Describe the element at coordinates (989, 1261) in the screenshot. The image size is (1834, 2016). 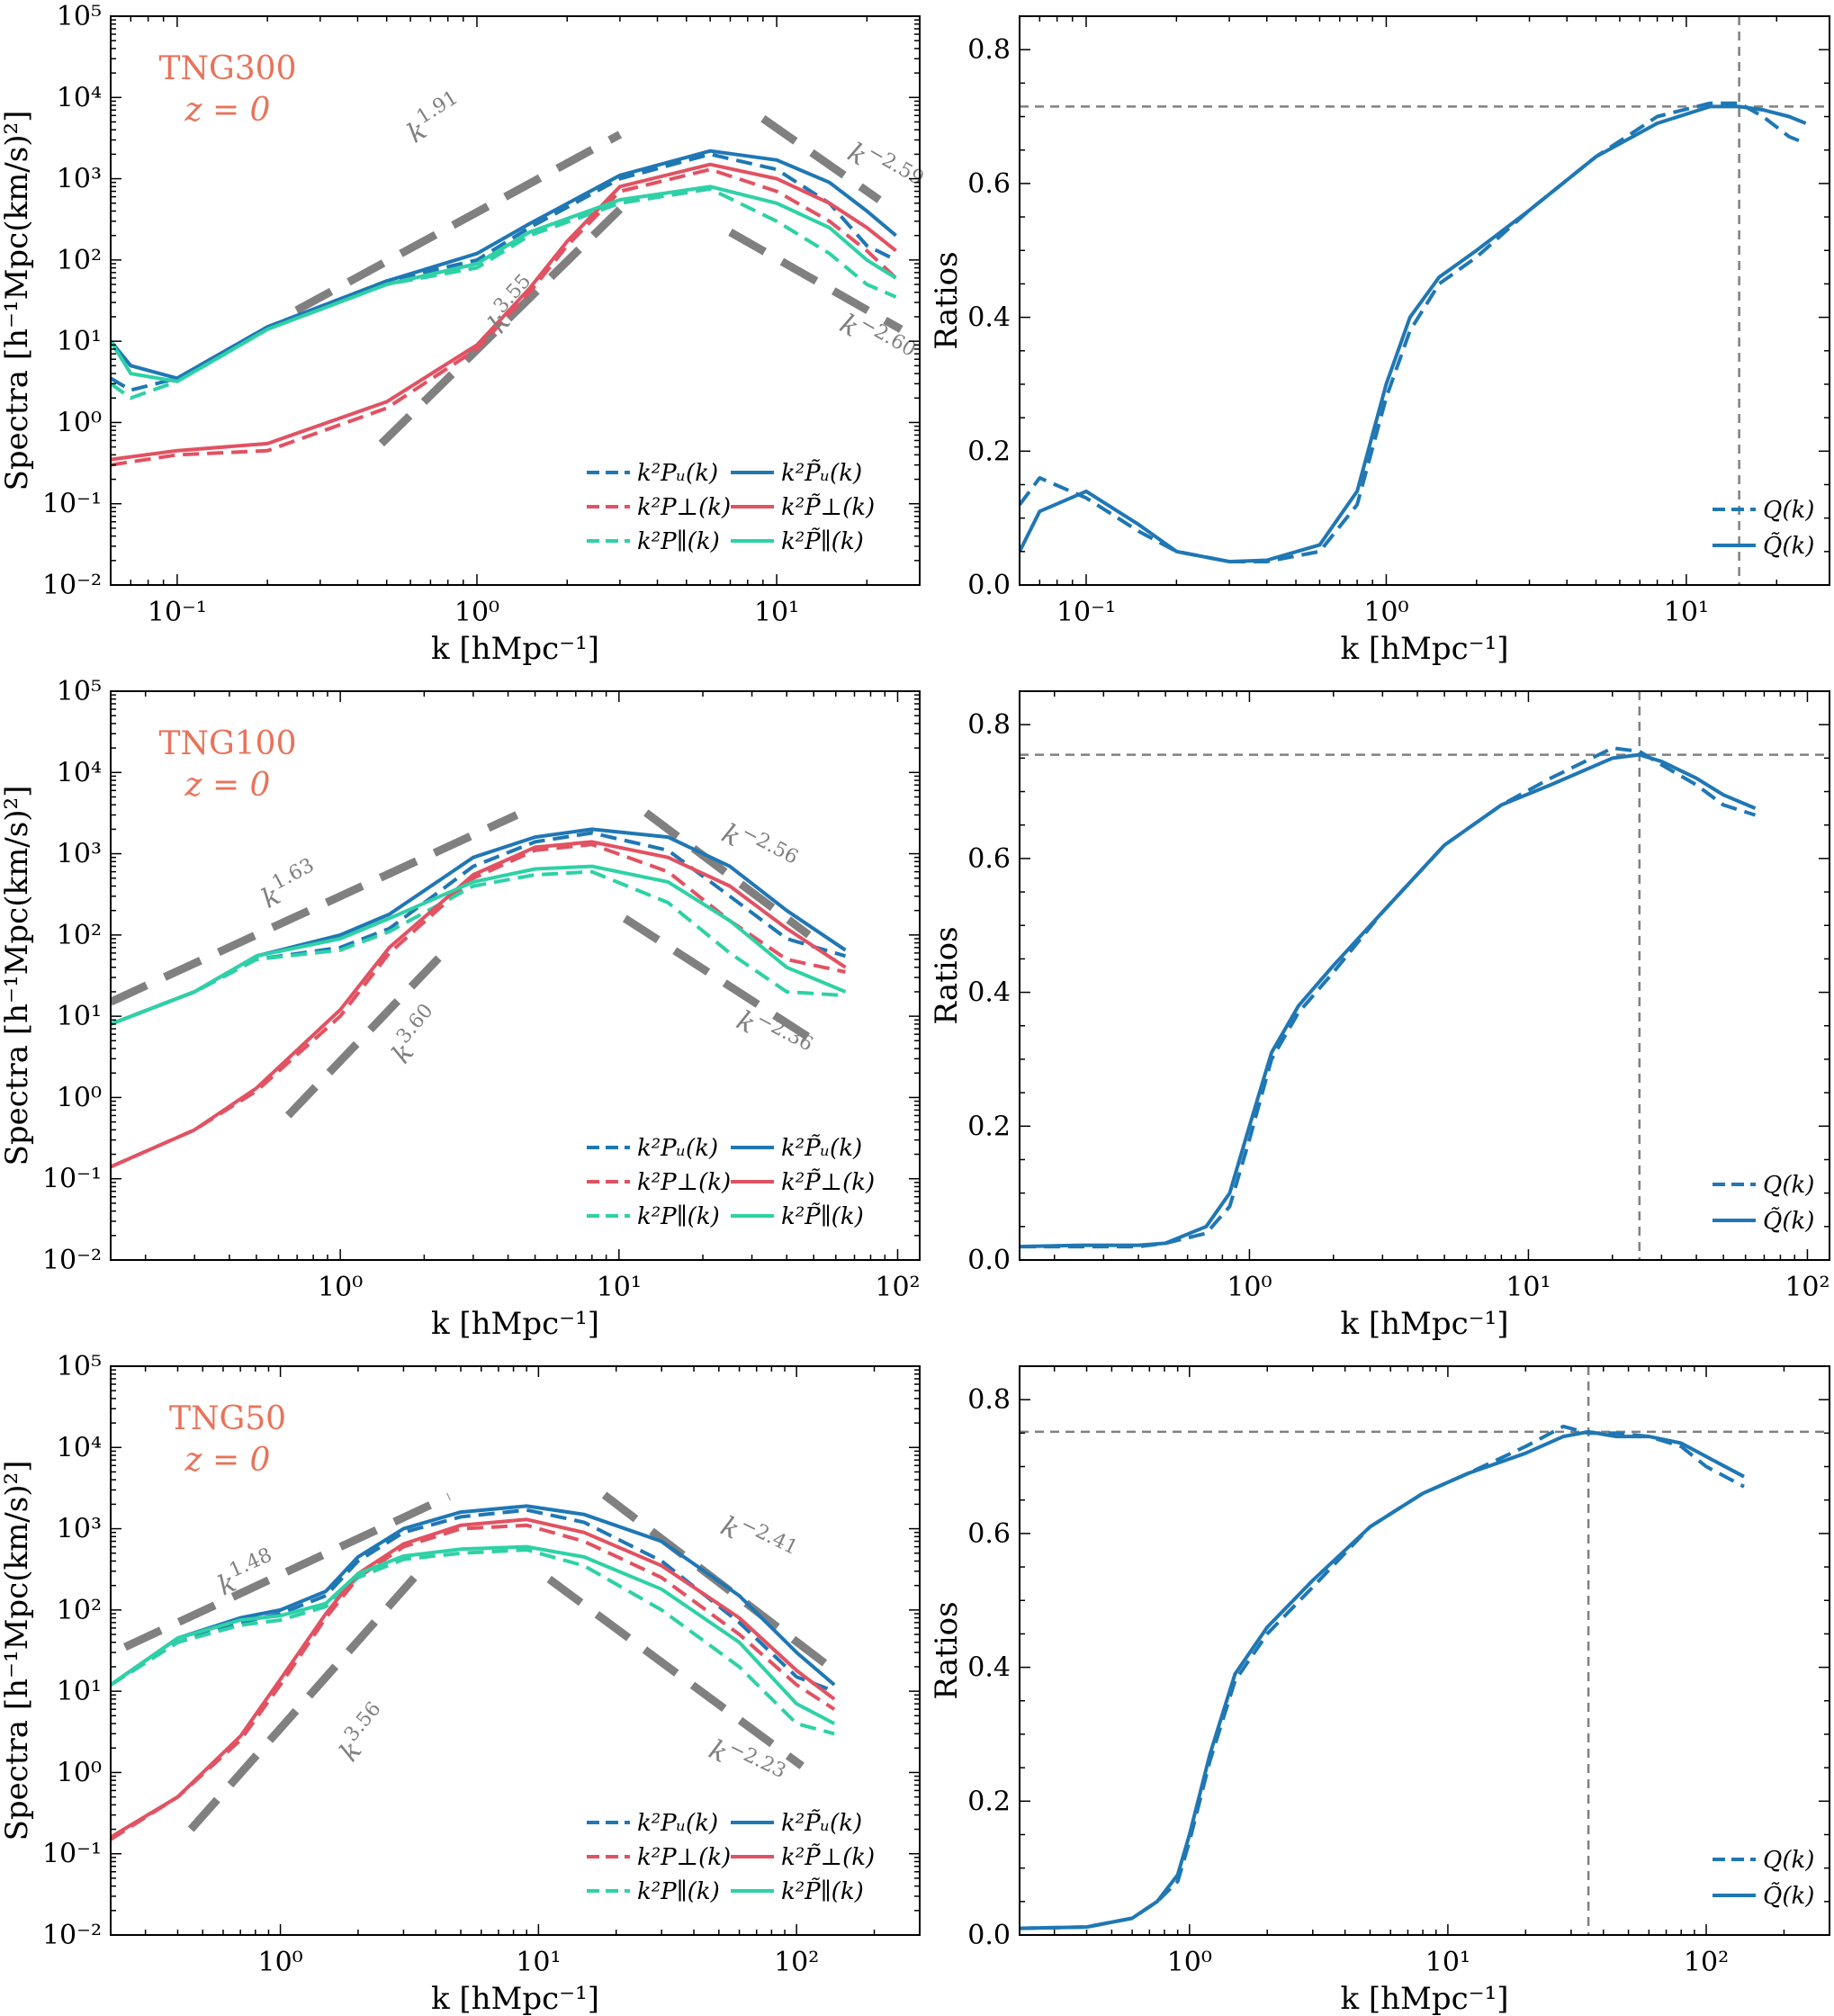
I see `y-tick-label: 0.0` at that location.